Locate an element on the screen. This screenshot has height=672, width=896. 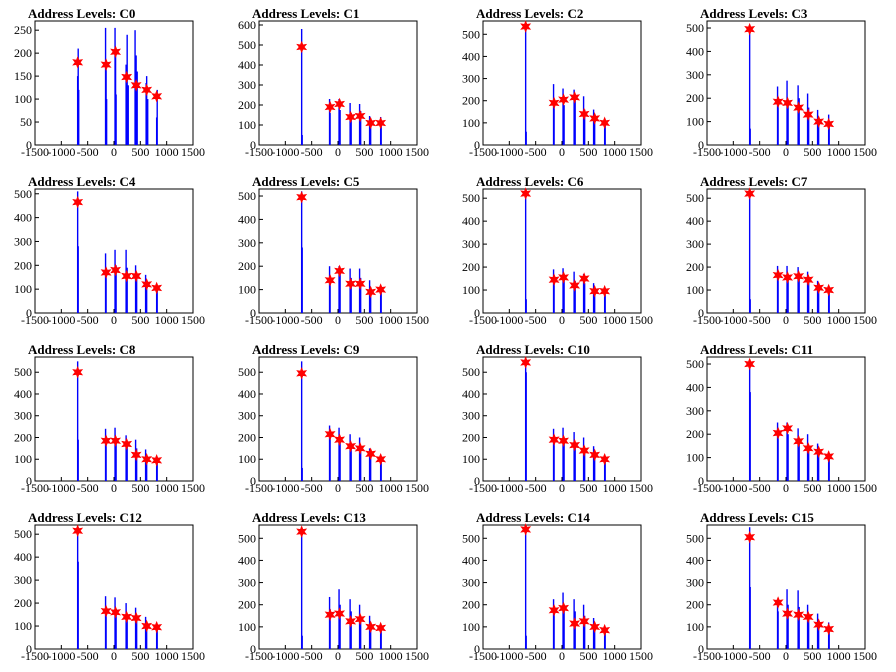
chart-title: Address Levels: C12 is located at coordinates (85, 517).